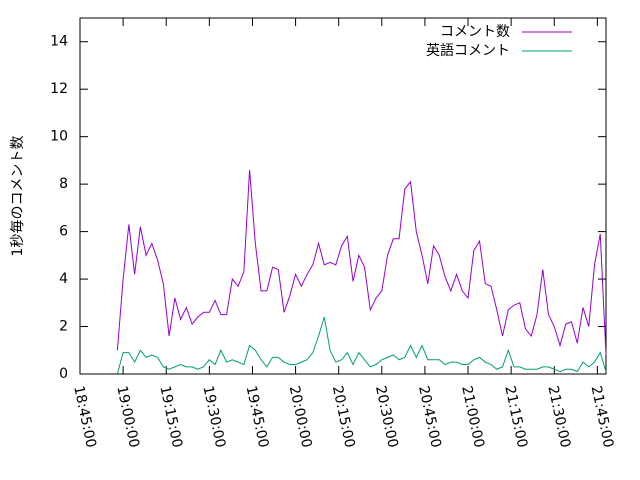 Image resolution: width=640 pixels, height=480 pixels. I want to click on x-tick-label: 19:45:00, so click(257, 416).